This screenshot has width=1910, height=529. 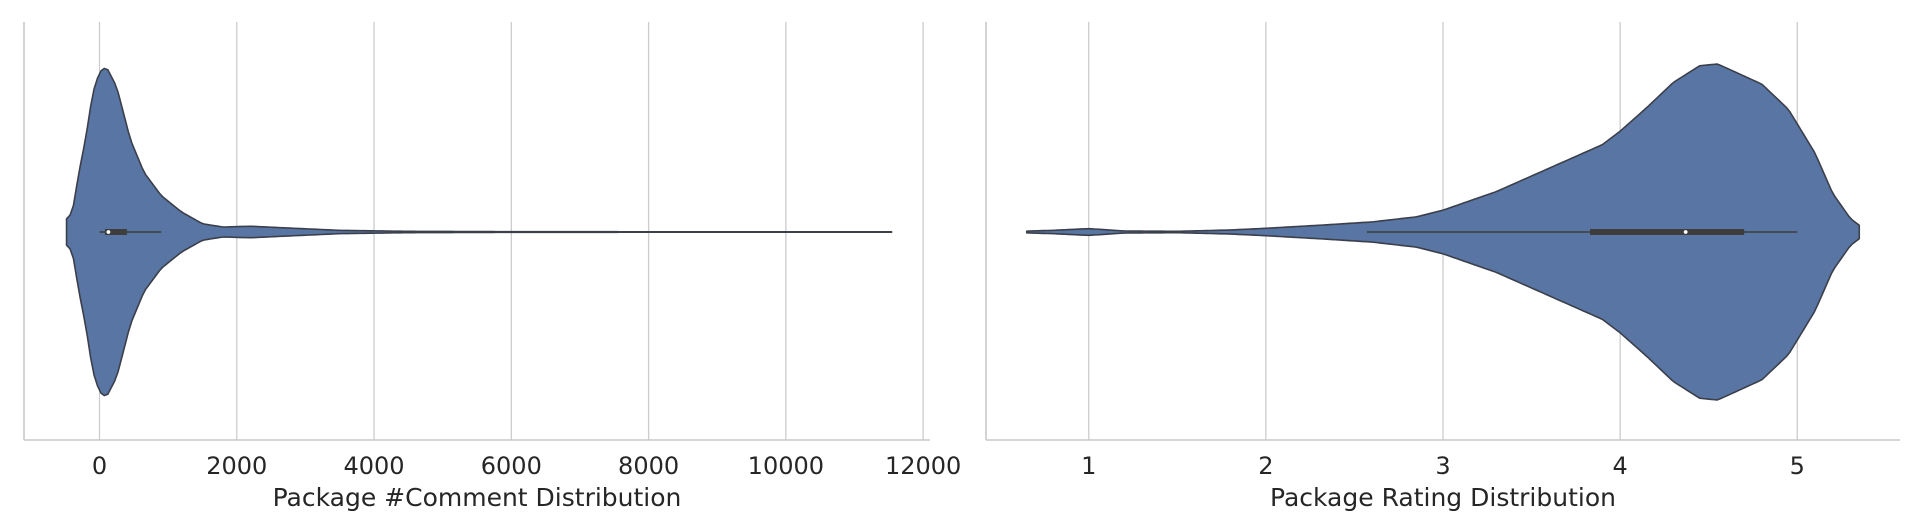 What do you see at coordinates (1619, 466) in the screenshot?
I see `x-tick-label: 4` at bounding box center [1619, 466].